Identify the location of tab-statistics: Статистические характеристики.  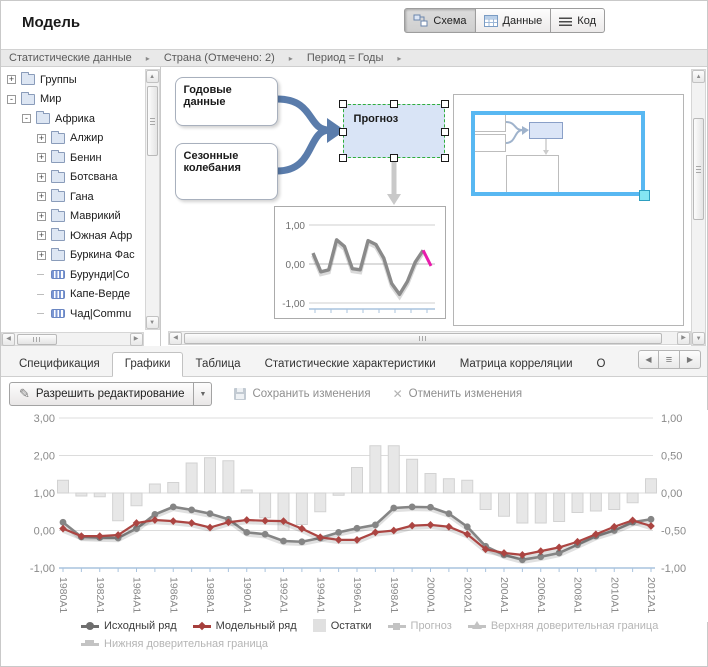
(350, 364).